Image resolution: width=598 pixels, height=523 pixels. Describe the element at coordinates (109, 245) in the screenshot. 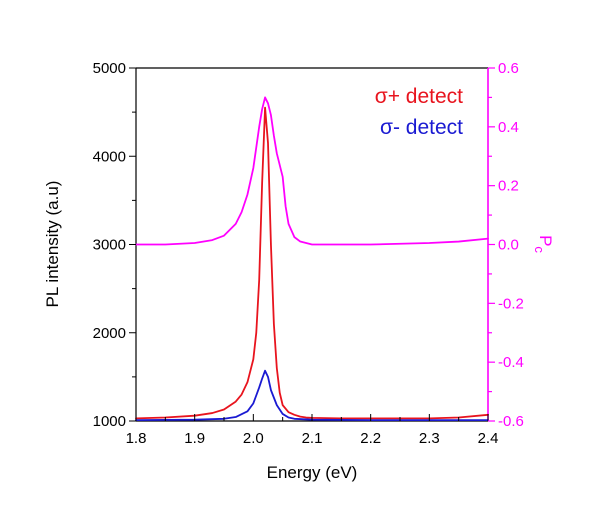

I see `y-left-tick-label-3000: 3000` at that location.